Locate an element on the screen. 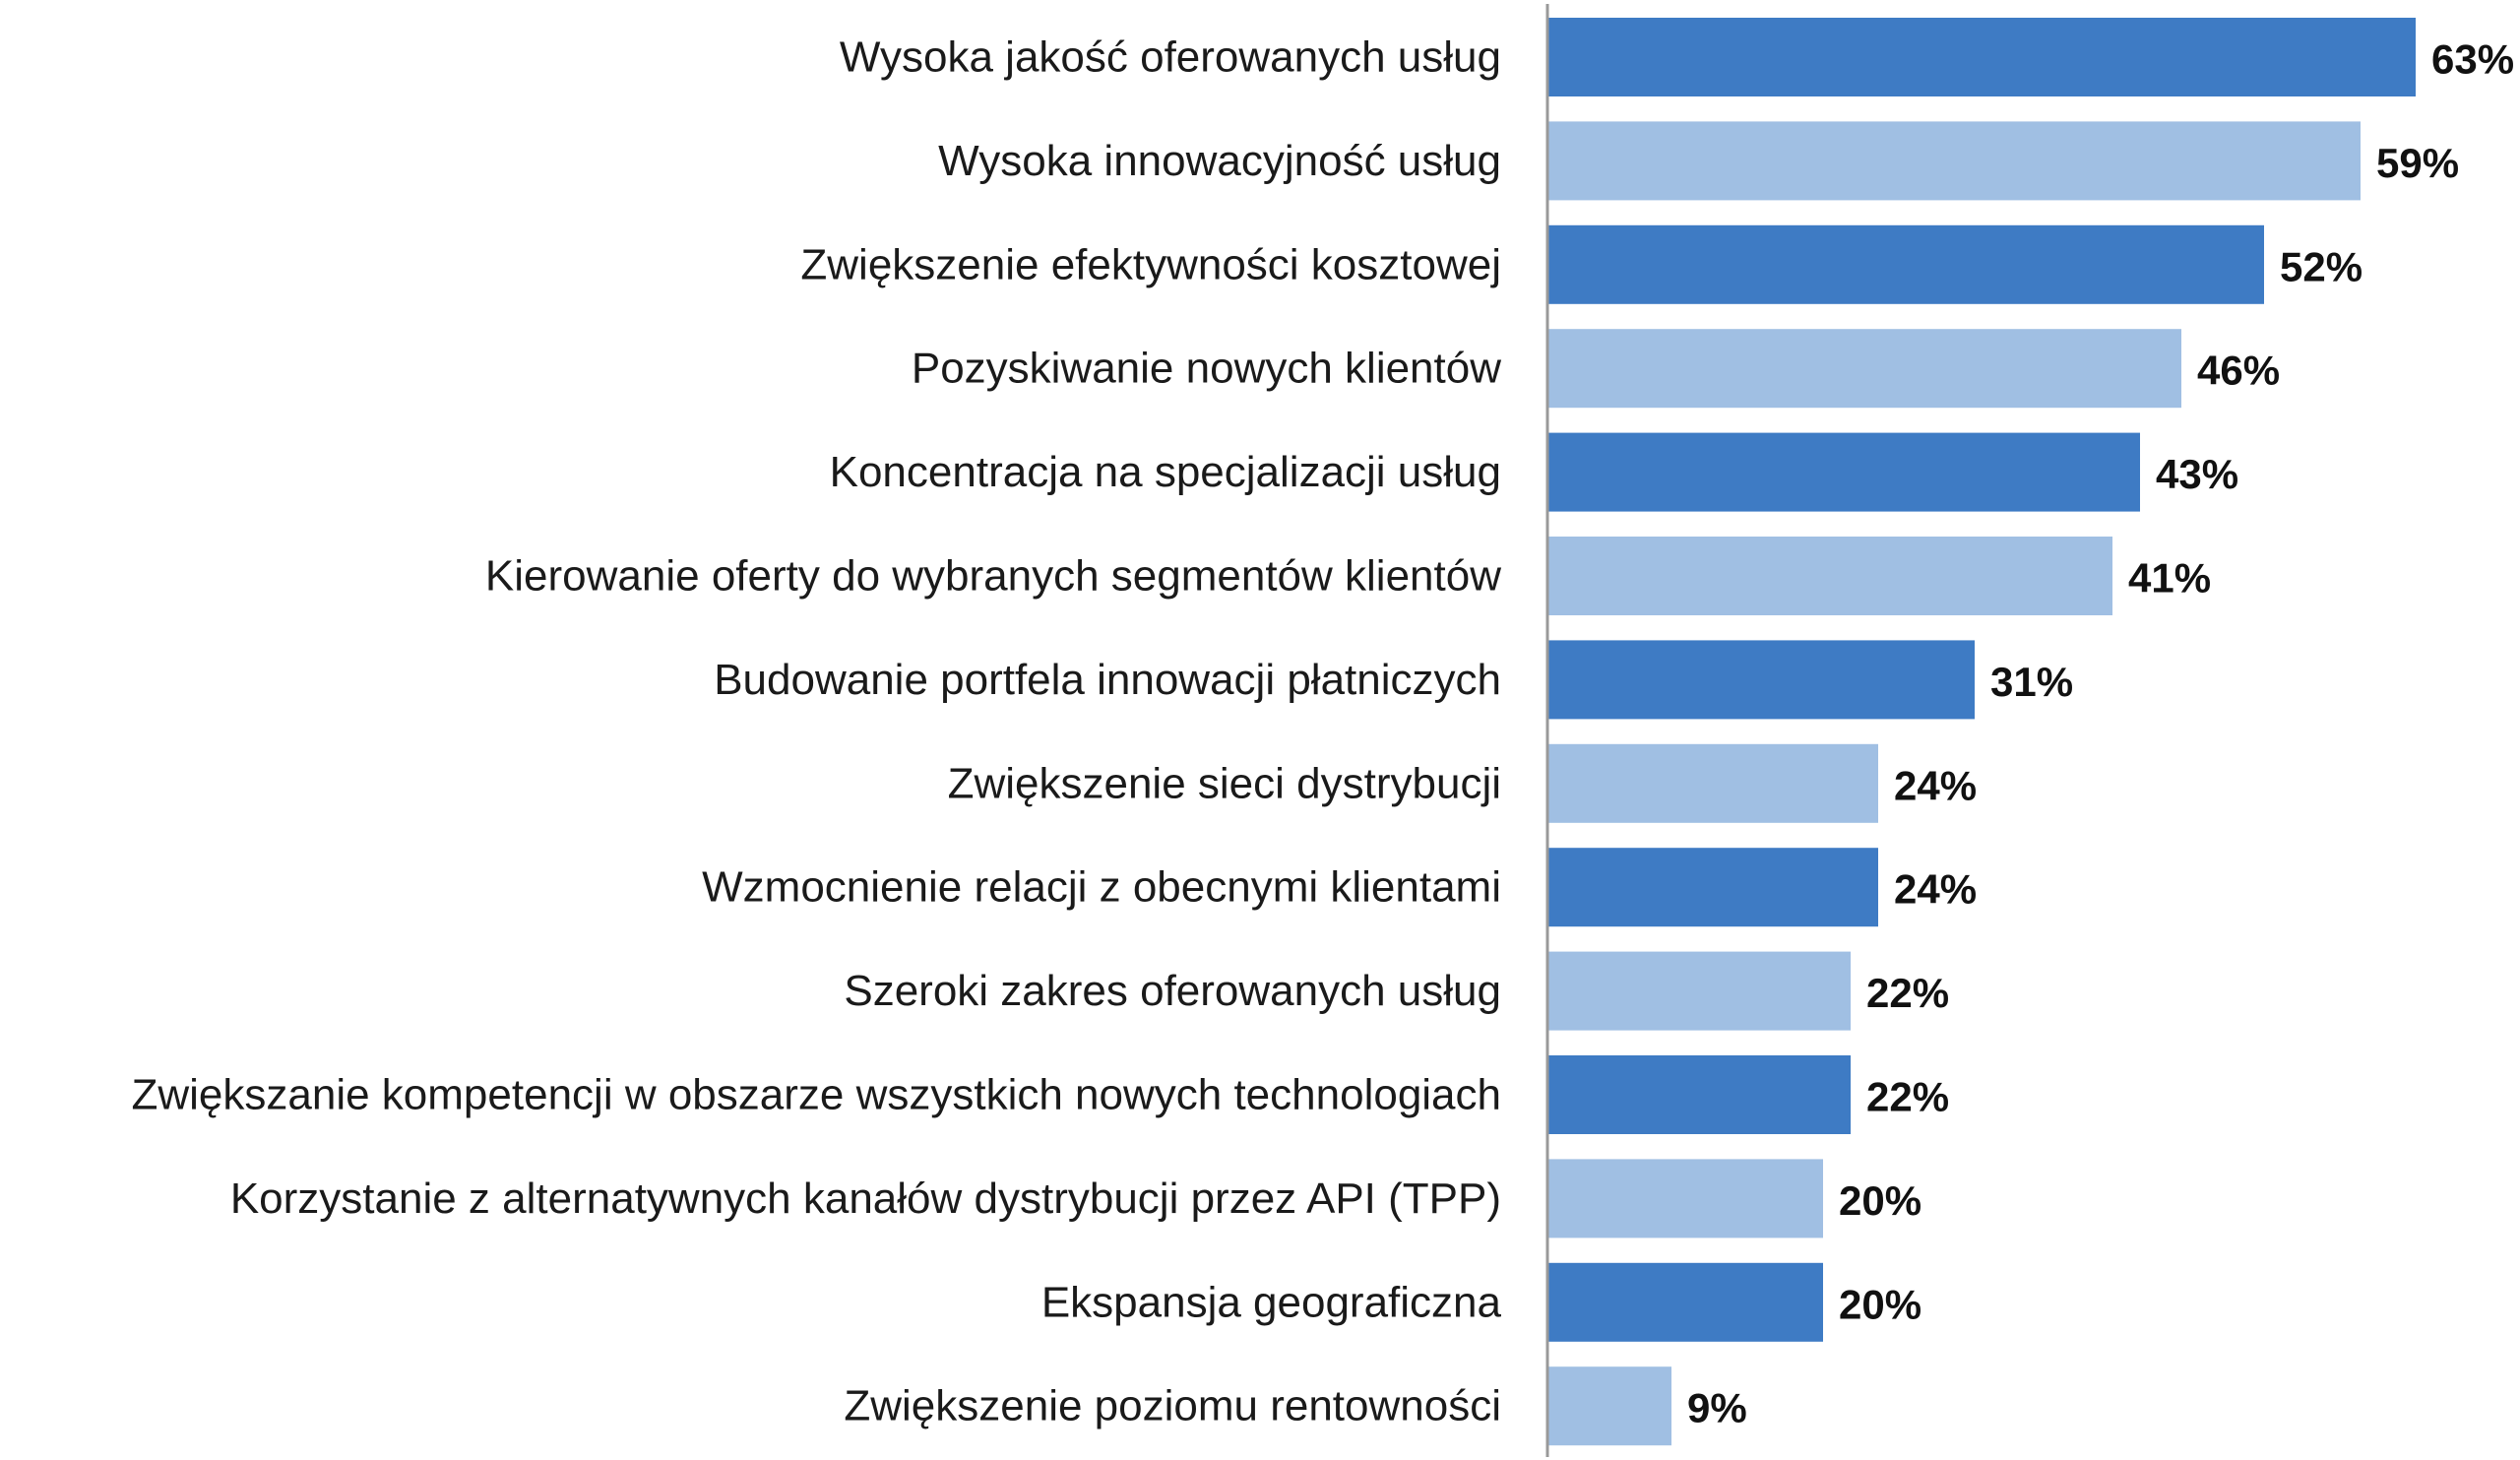 Image resolution: width=2520 pixels, height=1460 pixels. category-label: Wysoka jakość oferowanych usług is located at coordinates (1170, 57).